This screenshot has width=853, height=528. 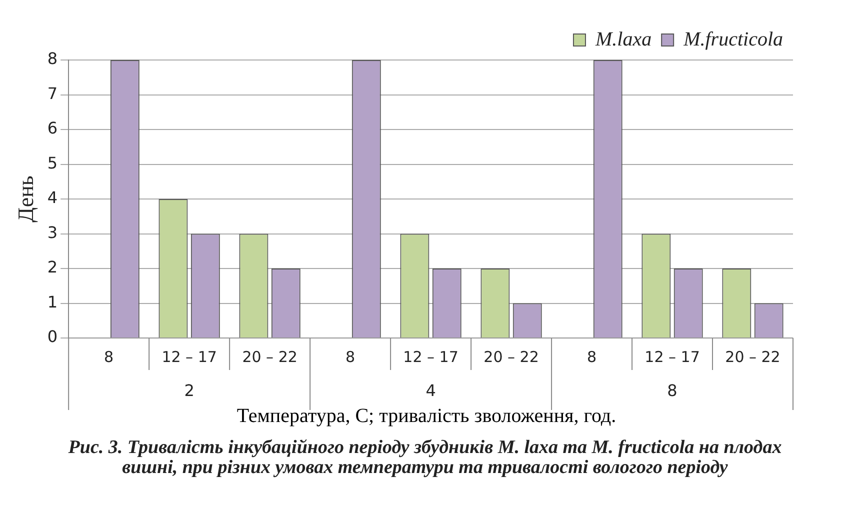 I want to click on y-tick-label: 5, so click(x=52, y=162).